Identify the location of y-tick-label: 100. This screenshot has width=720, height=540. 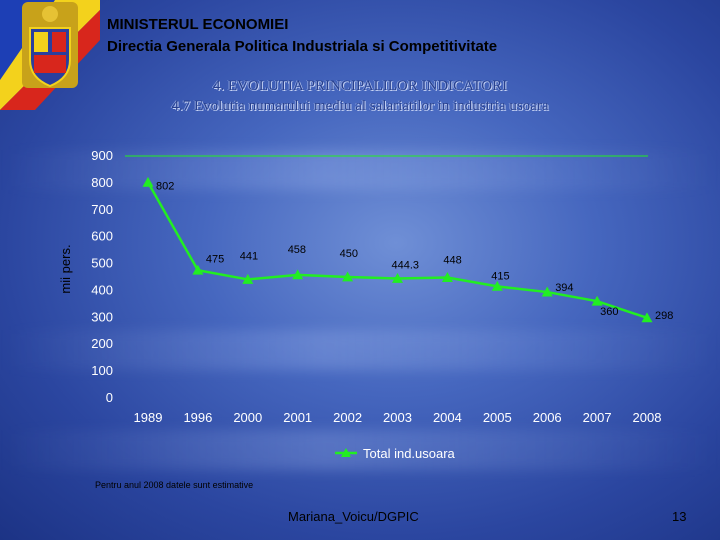
(102, 370).